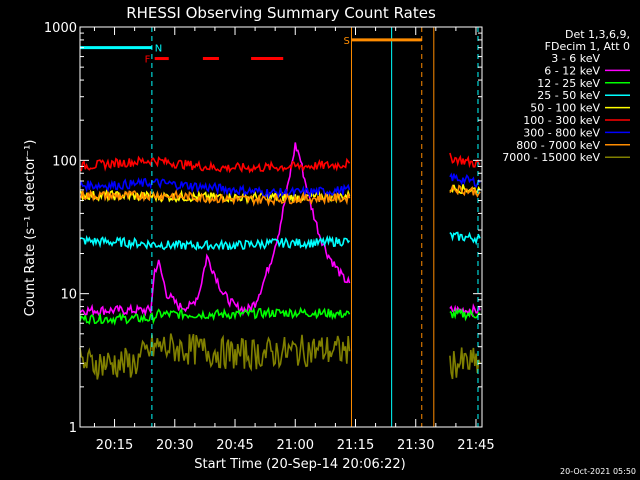 This screenshot has width=640, height=480. Describe the element at coordinates (60, 28) in the screenshot. I see `y-tick-label-4: 1000` at that location.